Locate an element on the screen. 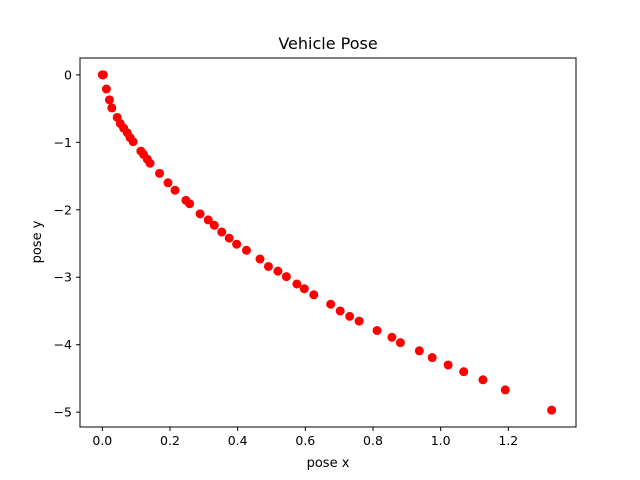 The height and width of the screenshot is (480, 640). x-tick-label: 0.6 is located at coordinates (305, 440).